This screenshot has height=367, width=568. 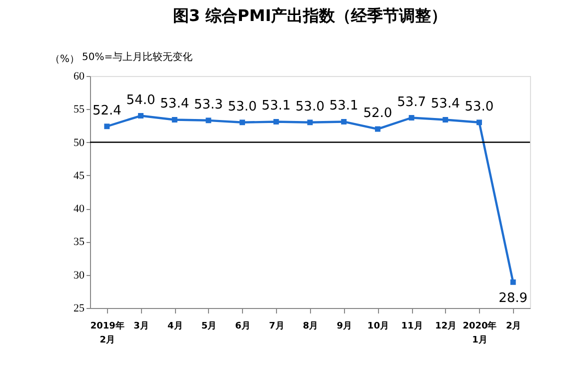 What do you see at coordinates (141, 100) in the screenshot?
I see `data-label: 54.0` at bounding box center [141, 100].